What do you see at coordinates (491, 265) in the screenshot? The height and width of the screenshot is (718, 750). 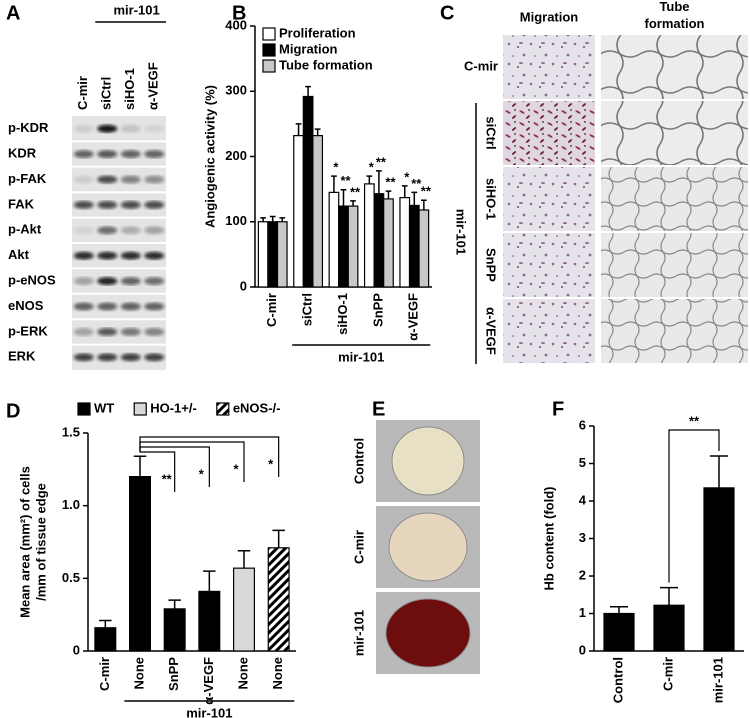 I see `row-label: SnPP` at bounding box center [491, 265].